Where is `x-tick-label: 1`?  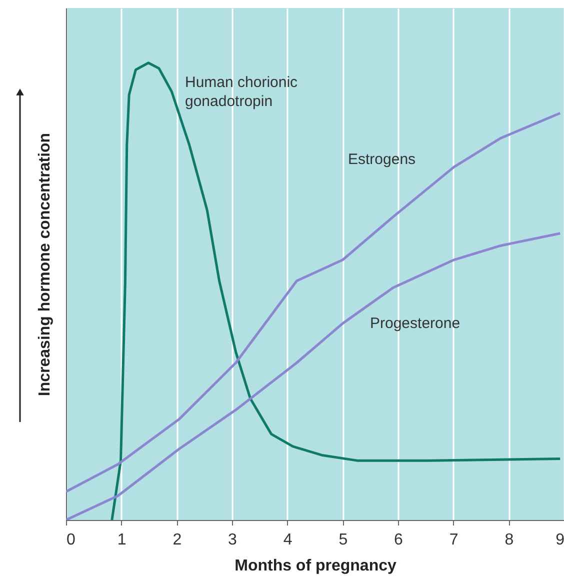 x-tick-label: 1 is located at coordinates (121, 540).